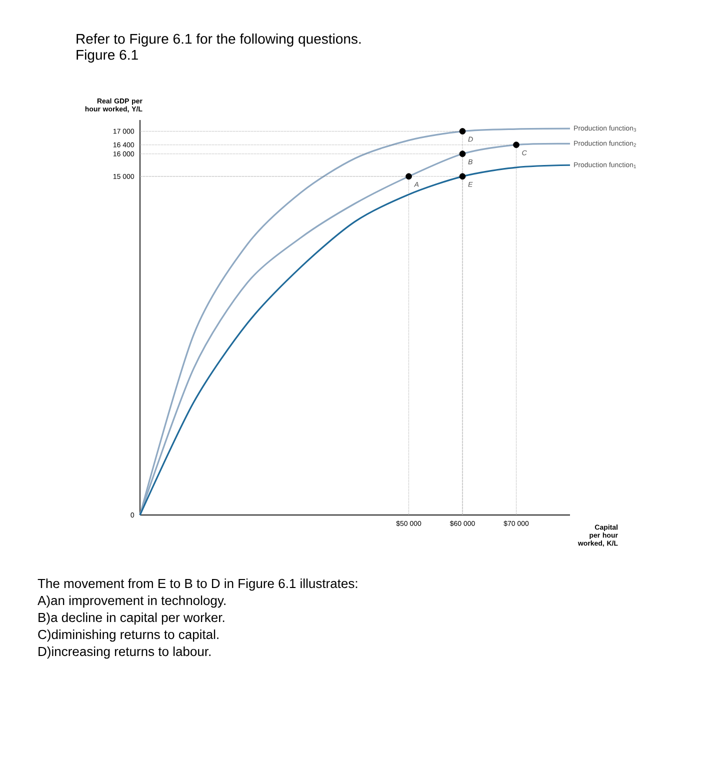 This screenshot has width=704, height=757. Describe the element at coordinates (107, 56) in the screenshot. I see `chart-subtitle: Figure 6.1` at that location.